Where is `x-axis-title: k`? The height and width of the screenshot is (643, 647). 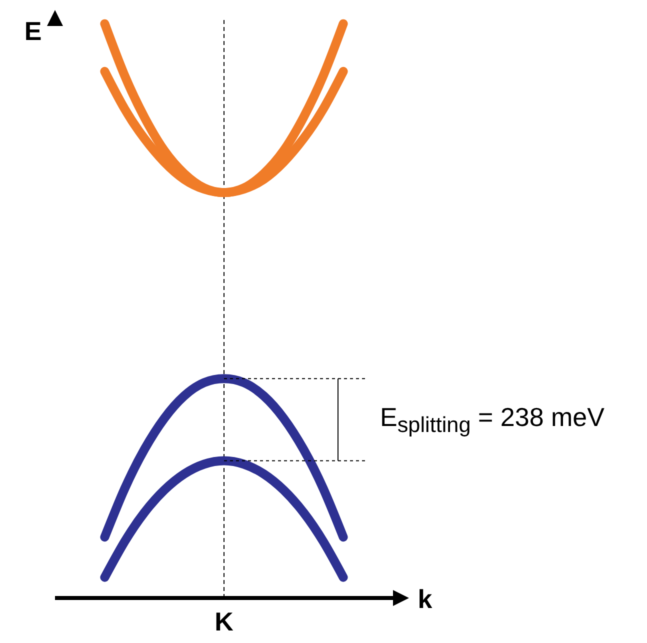 x-axis-title: k is located at coordinates (425, 599).